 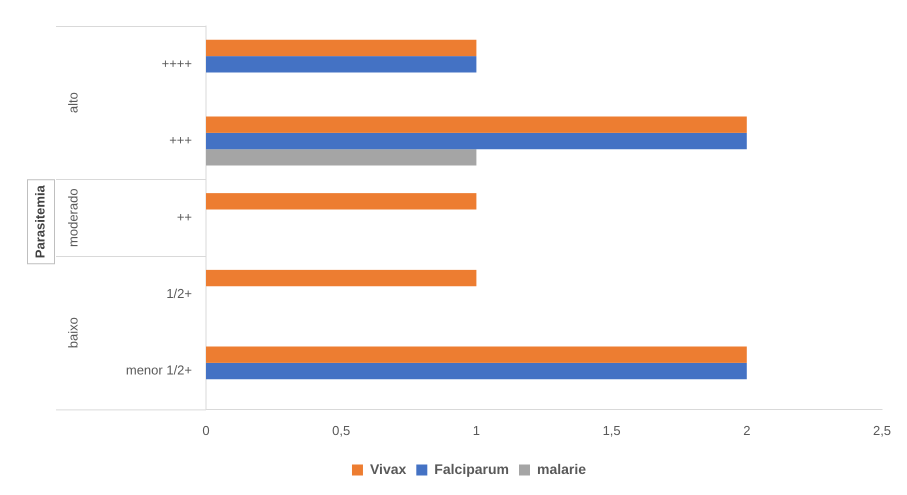 What do you see at coordinates (73, 103) in the screenshot?
I see `text: alto` at bounding box center [73, 103].